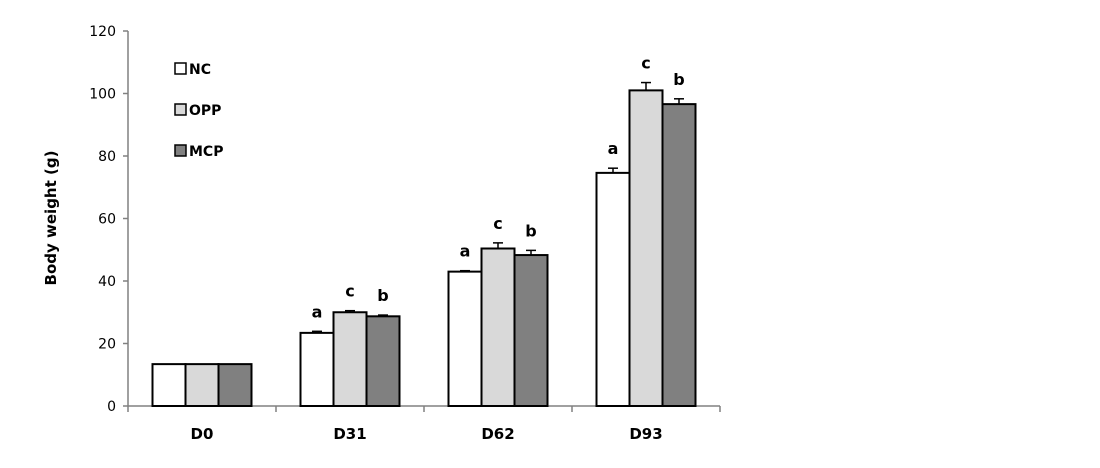 Image resolution: width=1100 pixels, height=468 pixels. I want to click on y-axis-label: Body weight (g), so click(51, 218).